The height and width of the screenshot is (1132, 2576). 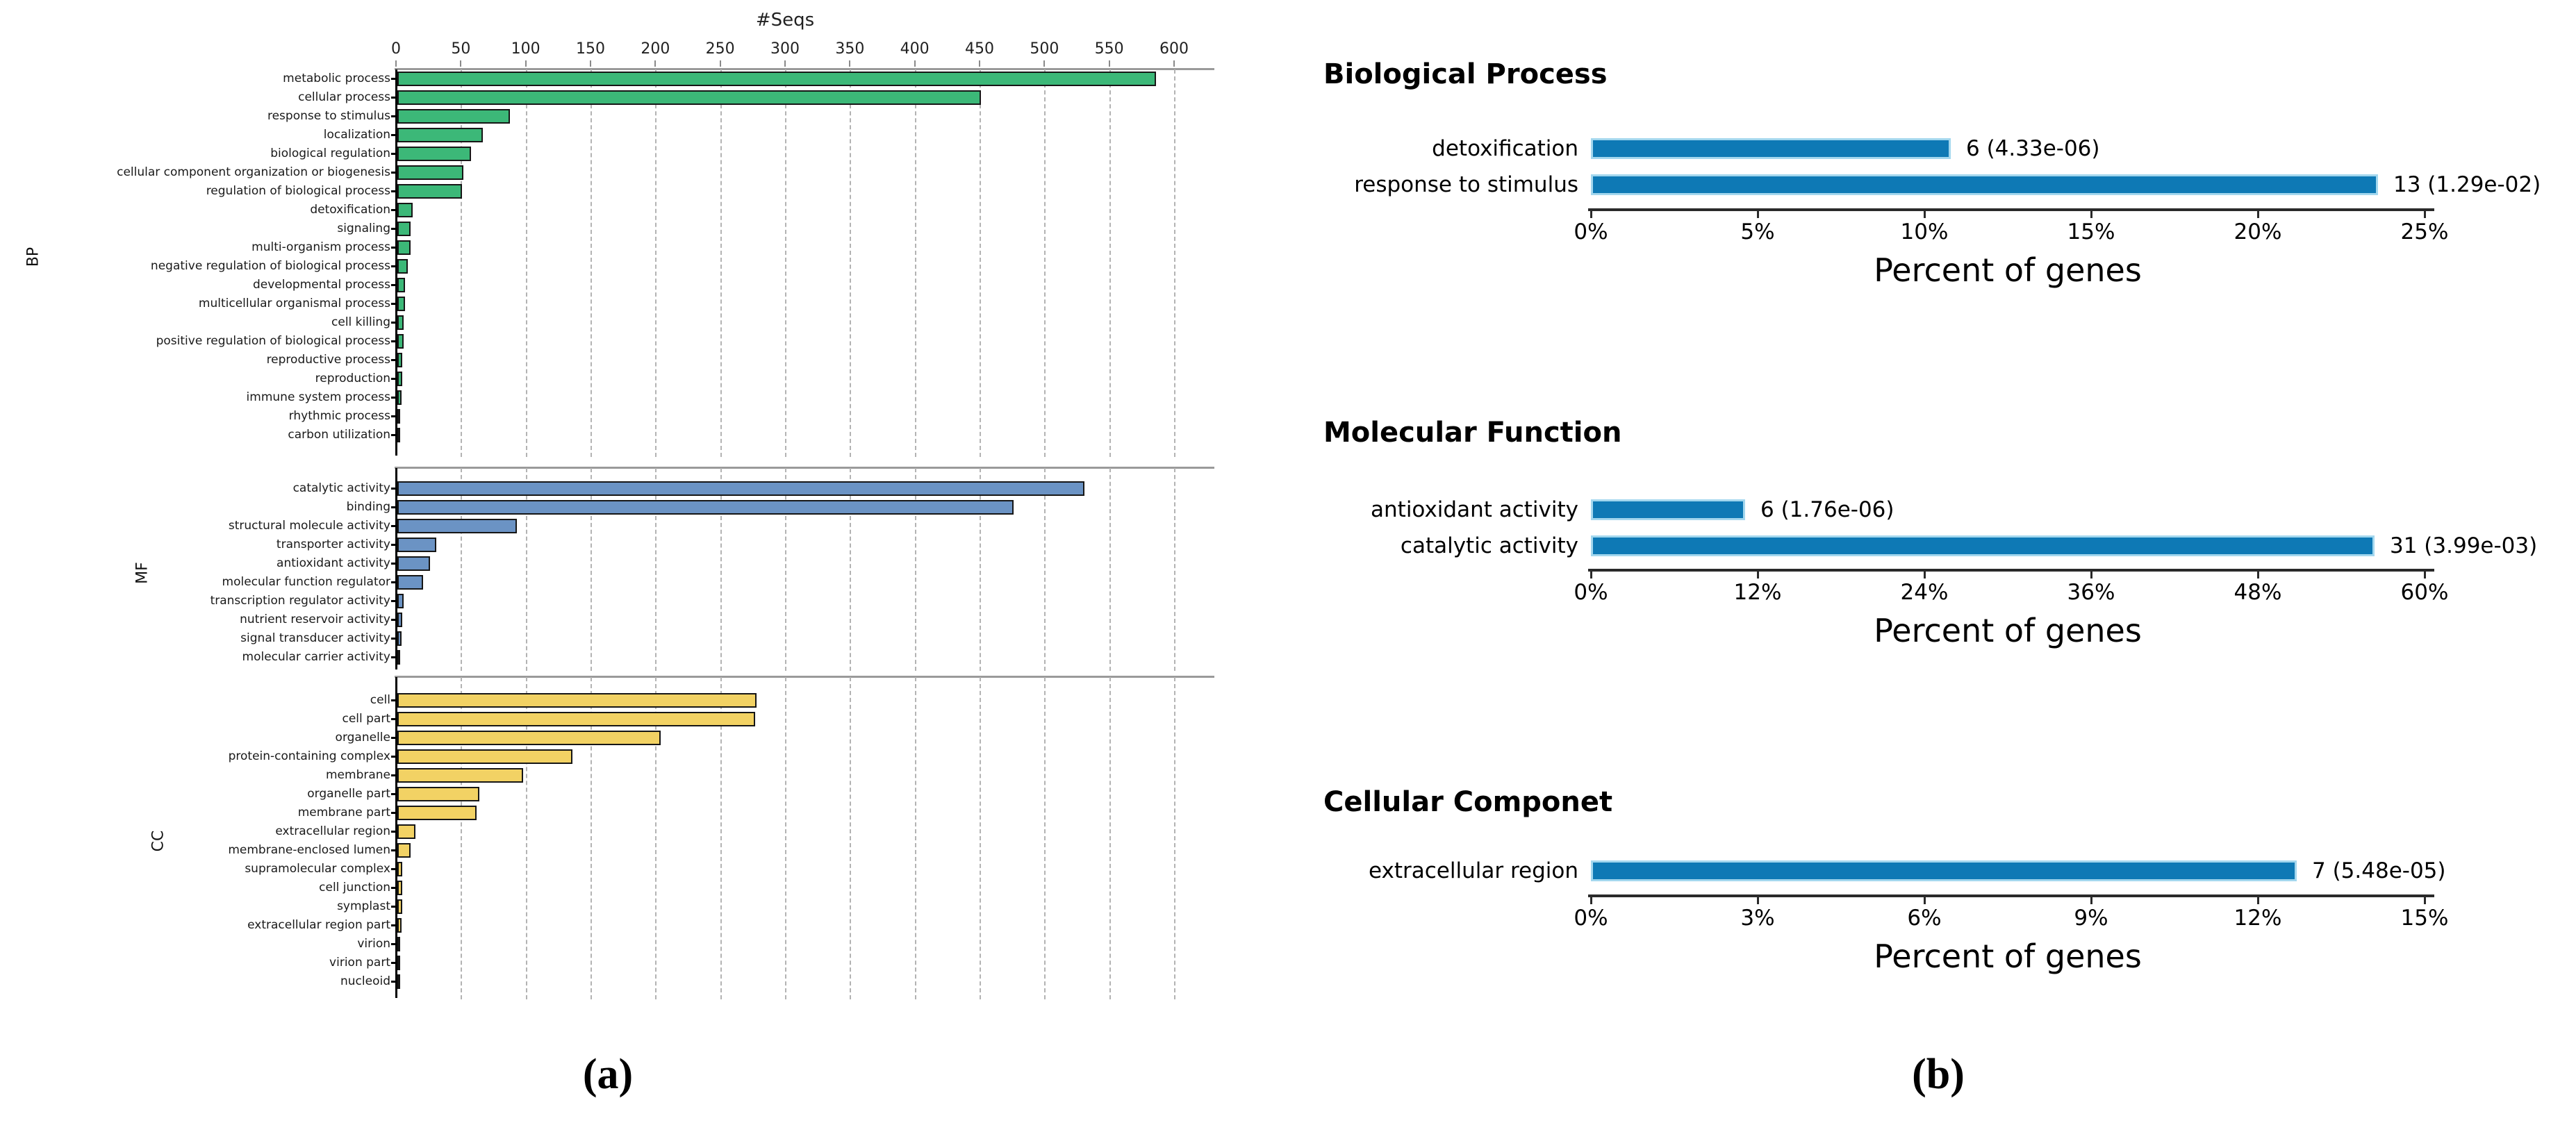 I want to click on category-label: virion part, so click(x=360, y=962).